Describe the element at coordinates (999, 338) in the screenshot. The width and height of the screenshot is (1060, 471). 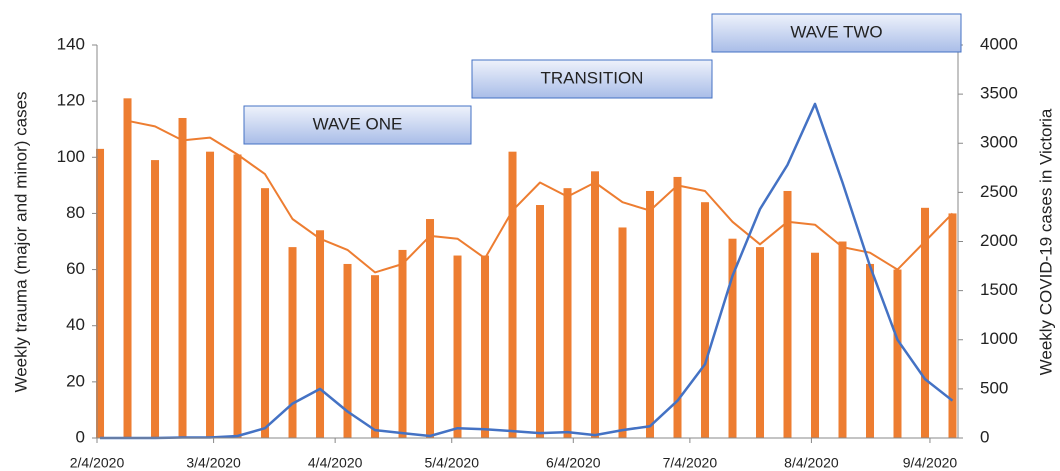
I see `y2-tick-label: 1000` at that location.